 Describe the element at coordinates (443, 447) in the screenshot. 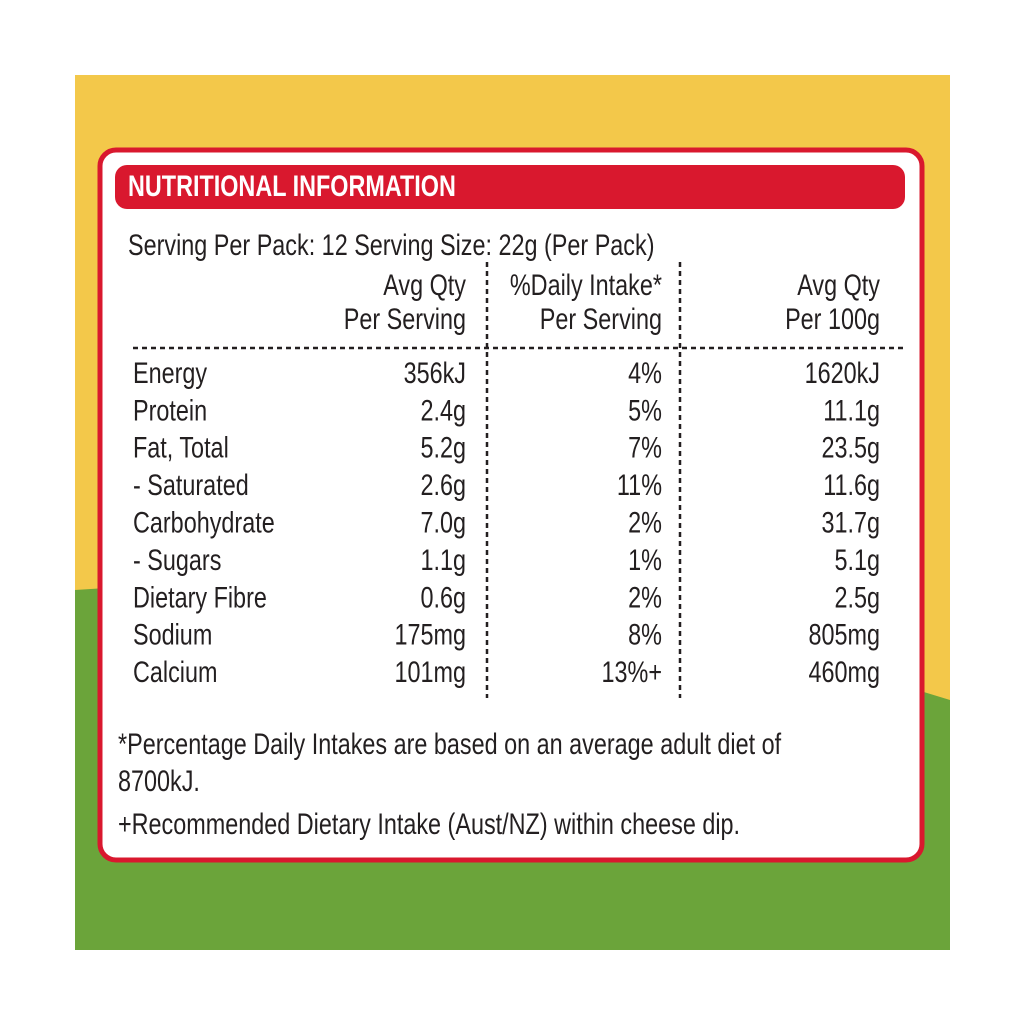

I see `nutrient-value: 5.2g` at that location.